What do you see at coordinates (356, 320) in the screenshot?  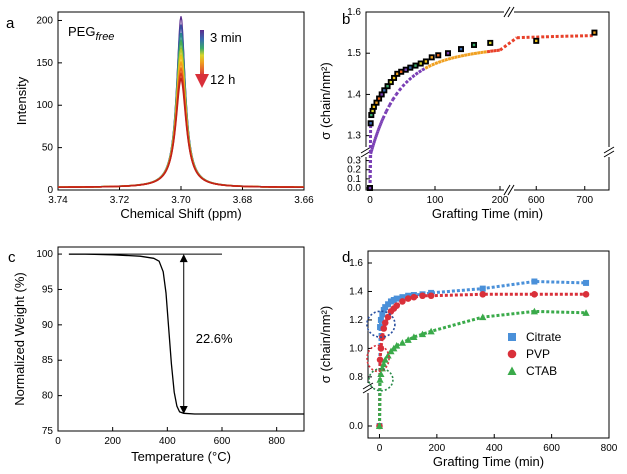 I see `panel-d-ytick-label: 1.2` at bounding box center [356, 320].